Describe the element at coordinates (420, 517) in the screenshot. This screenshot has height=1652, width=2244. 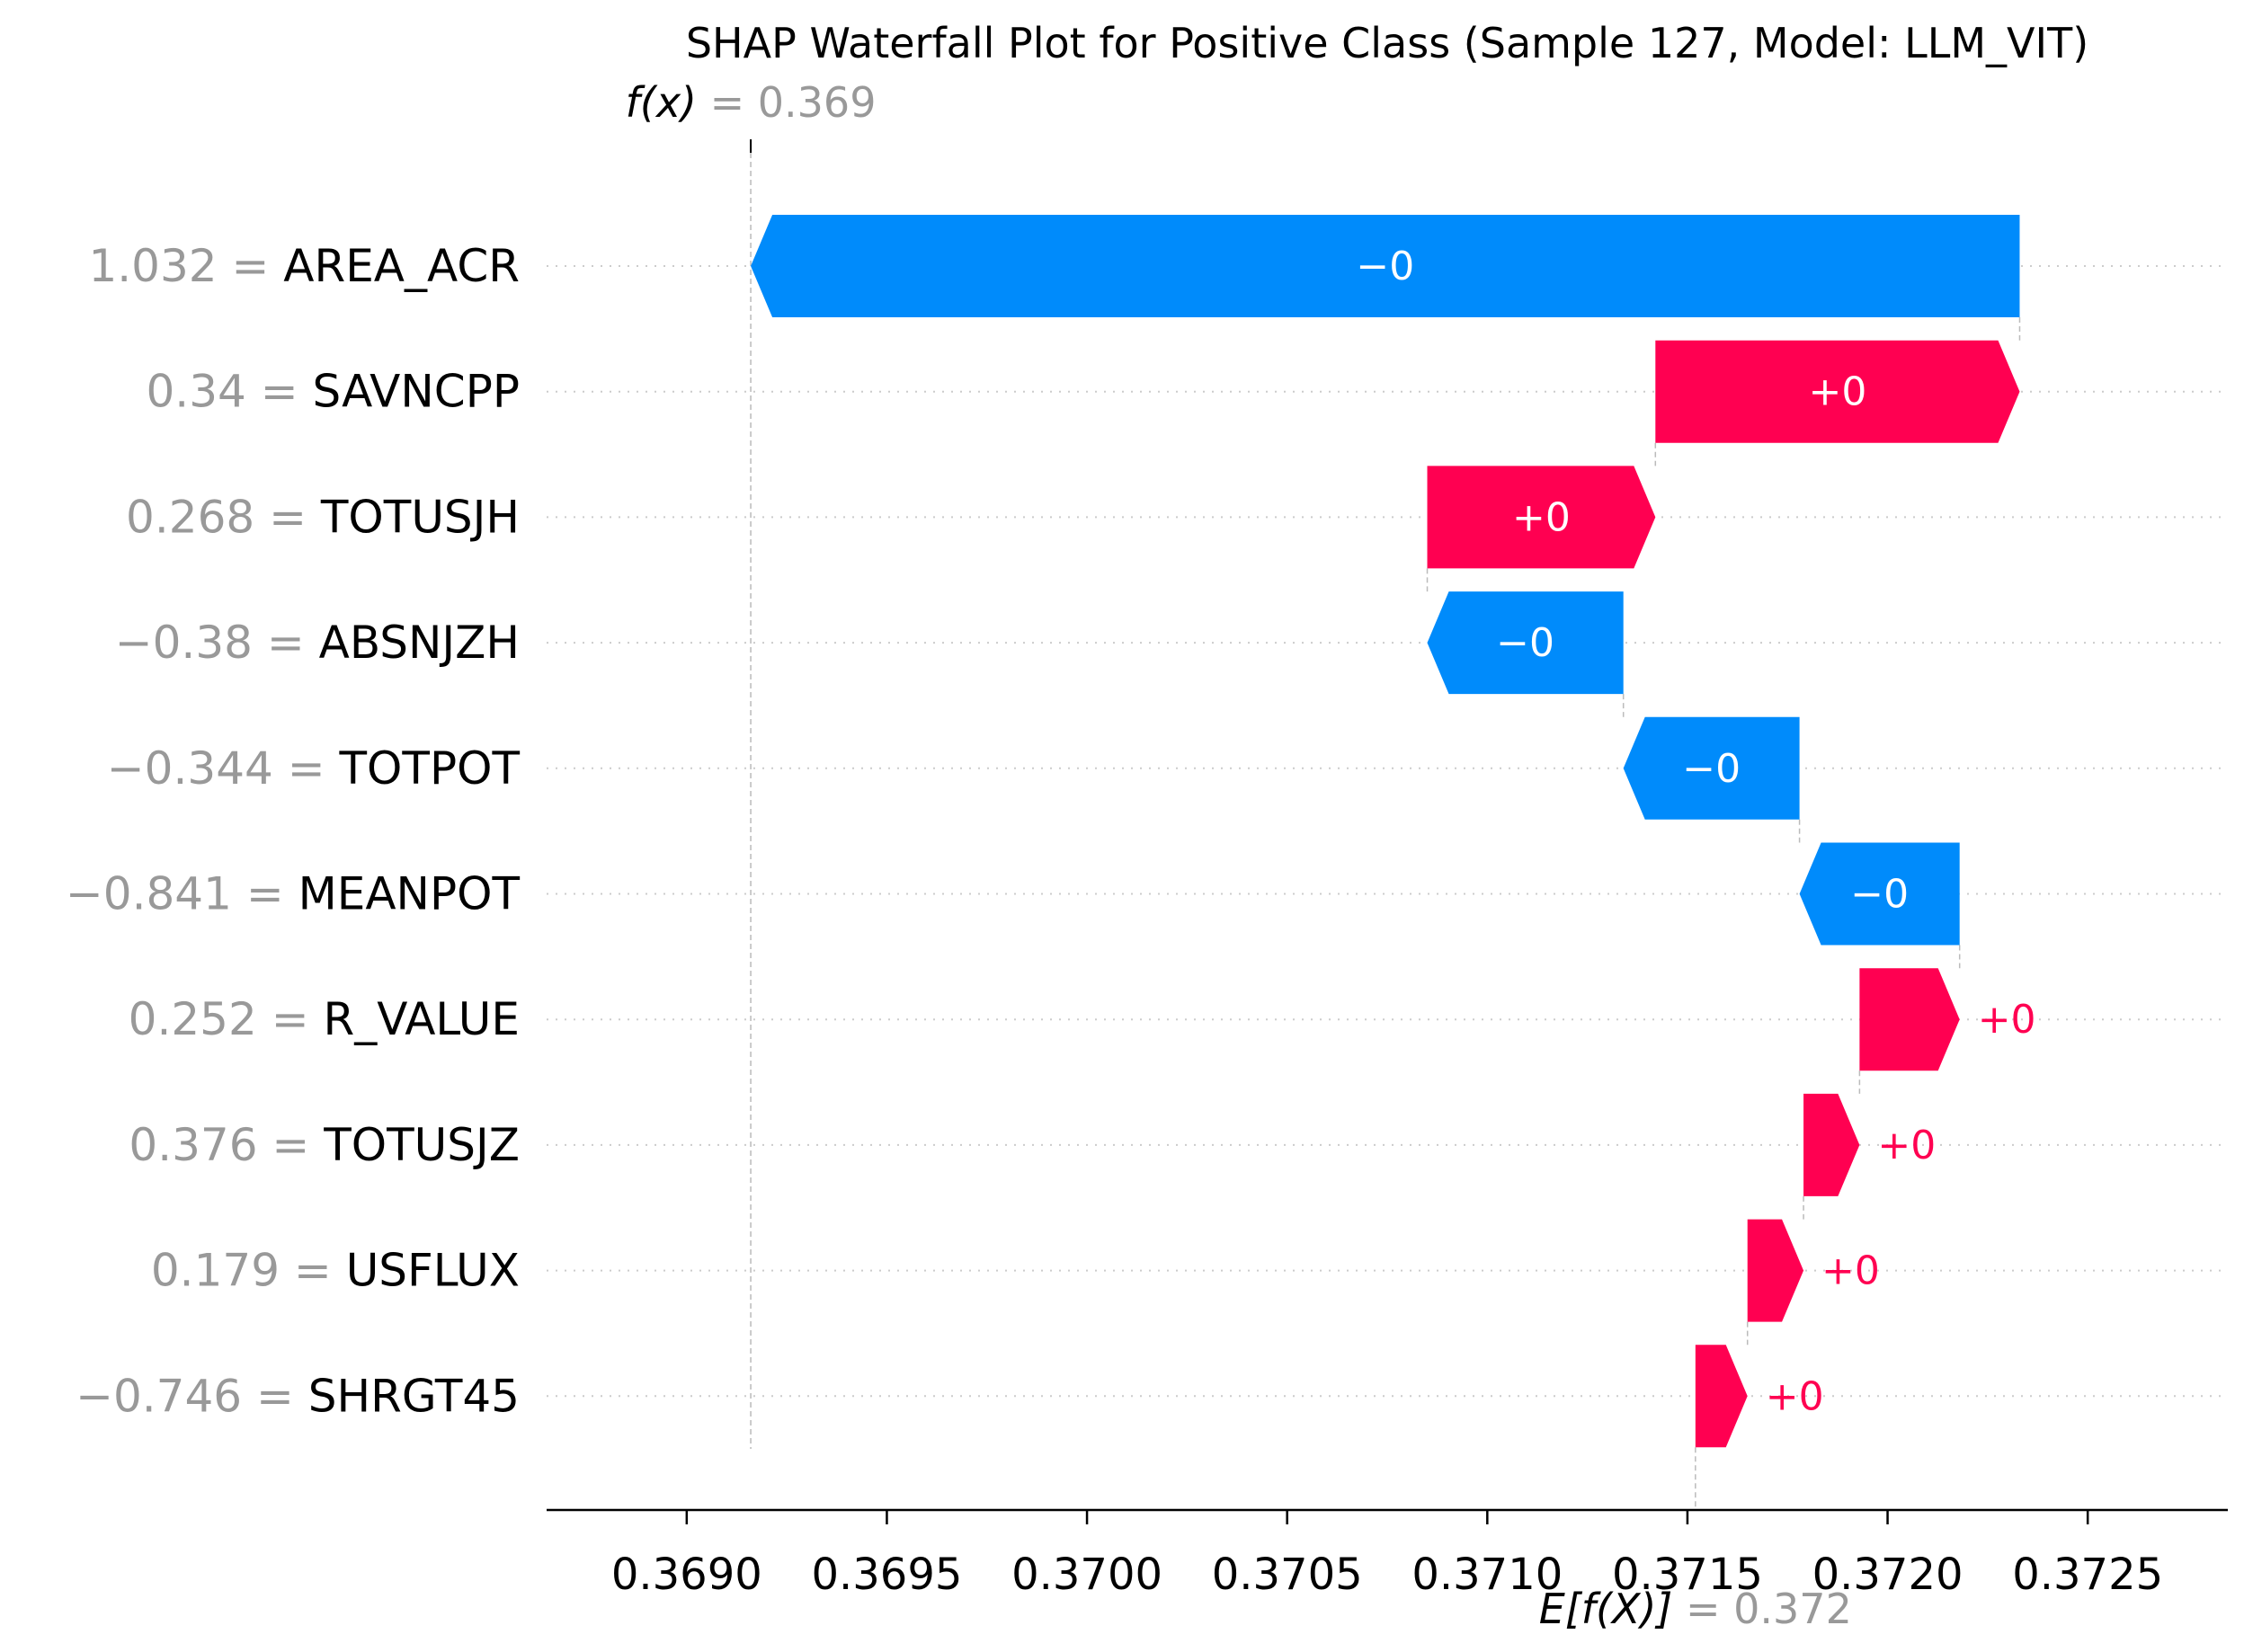
I see `feature-name: TOTUSJH` at that location.